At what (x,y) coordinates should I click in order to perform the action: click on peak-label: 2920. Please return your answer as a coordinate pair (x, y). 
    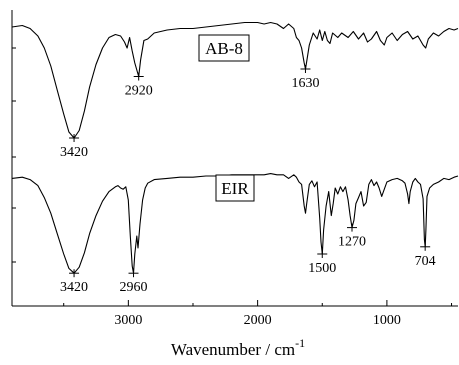
    Looking at the image, I should click on (139, 91).